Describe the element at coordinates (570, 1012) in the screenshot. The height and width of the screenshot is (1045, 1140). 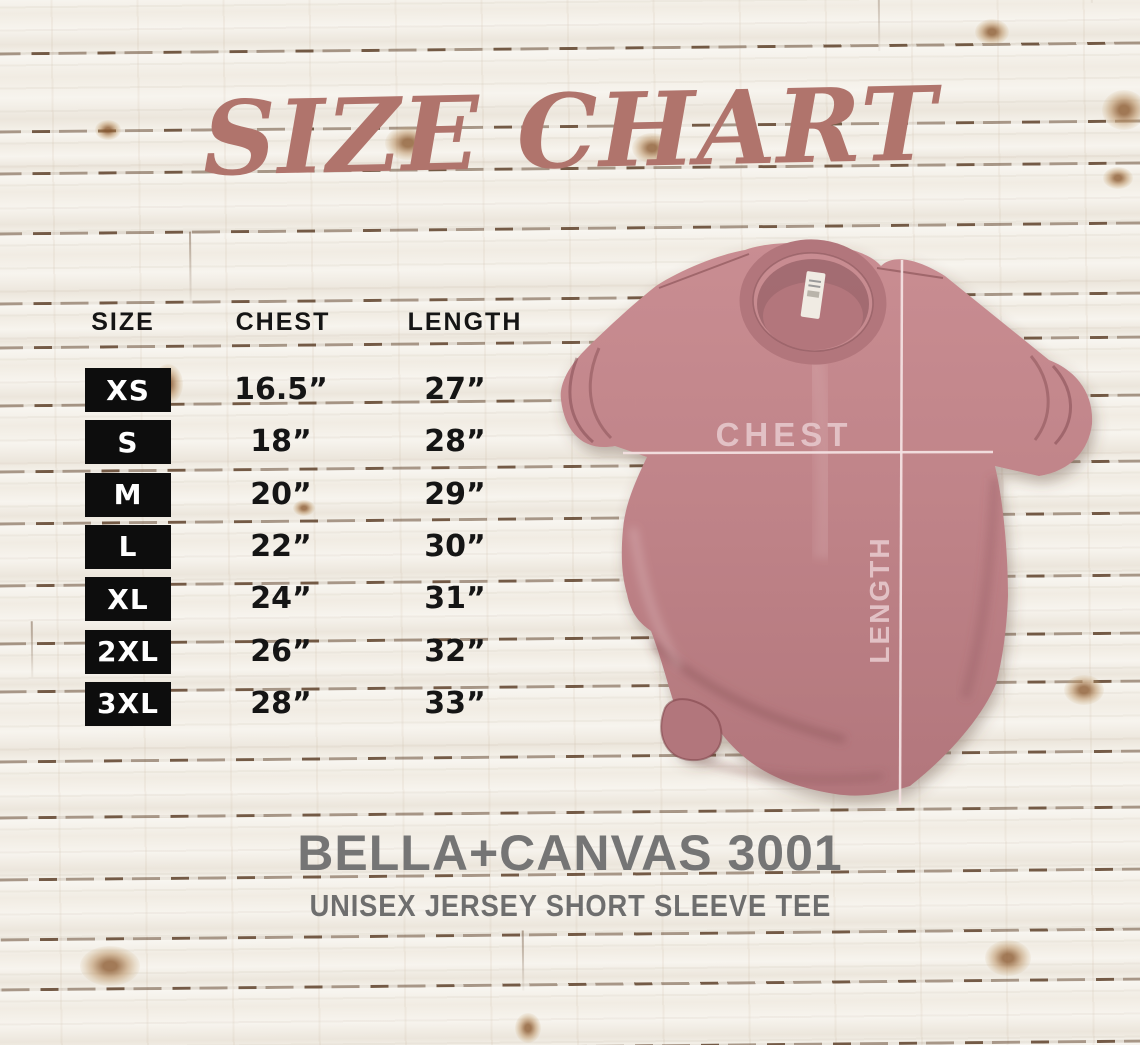
I see `wood-plank` at that location.